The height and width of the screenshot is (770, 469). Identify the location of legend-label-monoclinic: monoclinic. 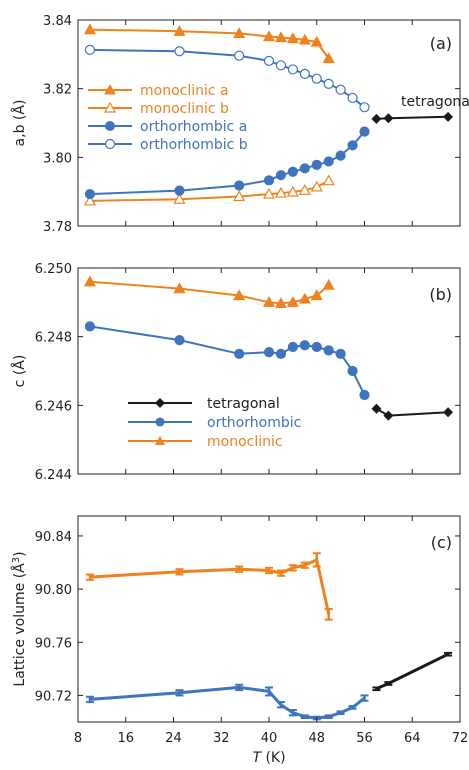
(245, 442).